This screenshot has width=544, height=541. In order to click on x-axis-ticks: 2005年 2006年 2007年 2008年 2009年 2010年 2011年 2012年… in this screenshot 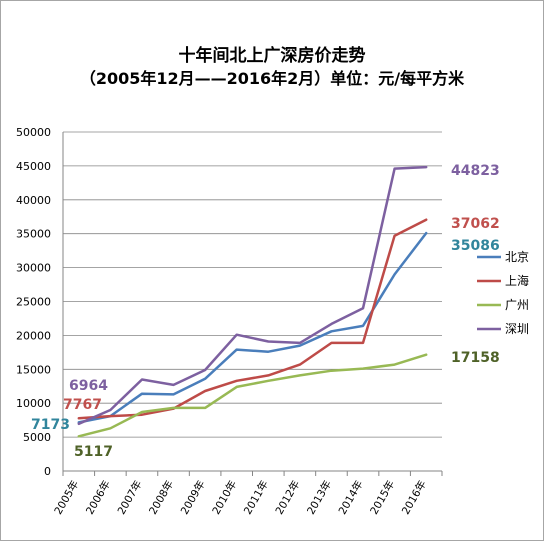, I will do `click(247, 494)`.